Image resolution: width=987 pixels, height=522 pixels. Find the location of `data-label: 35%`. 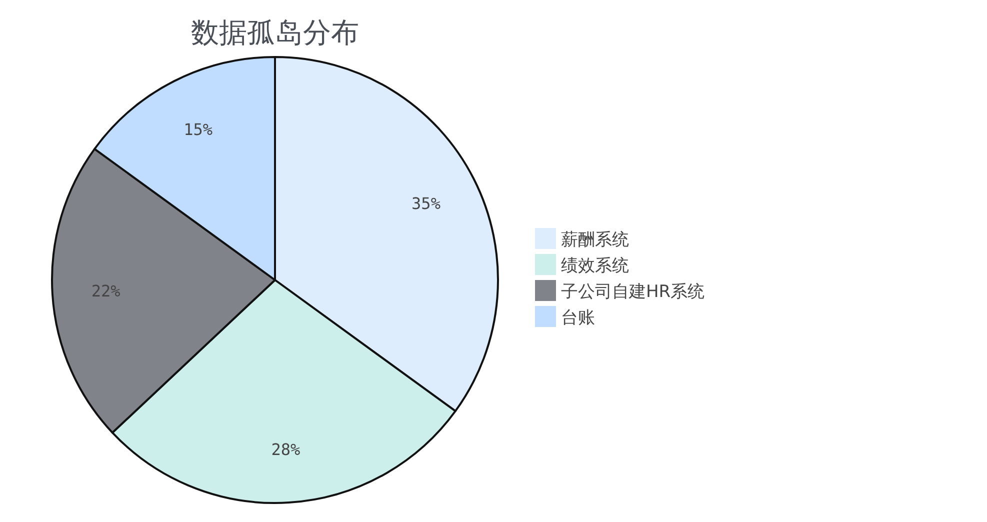

data-label: 35% is located at coordinates (426, 204).